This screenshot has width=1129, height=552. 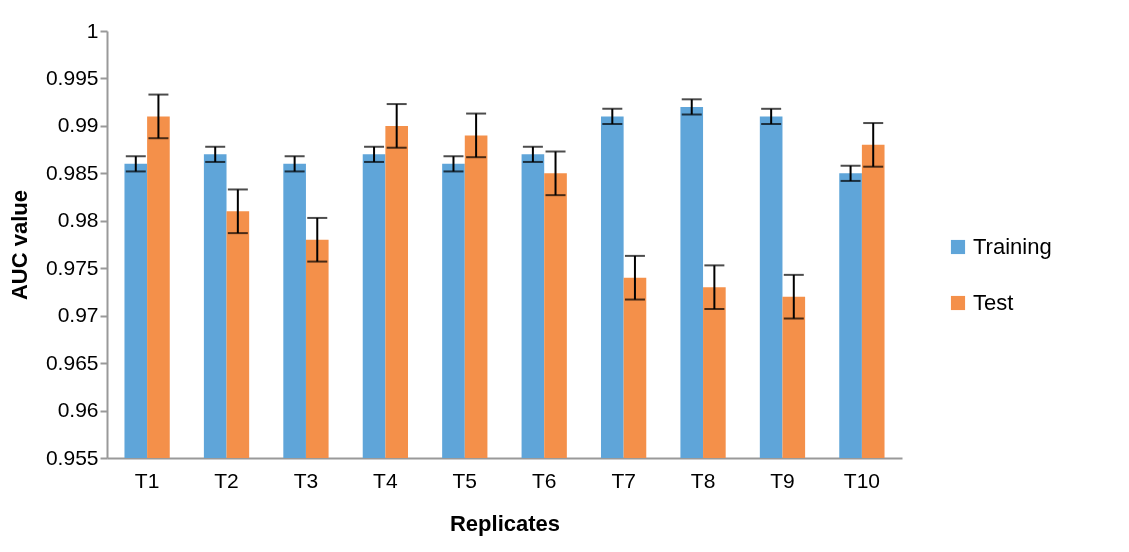 What do you see at coordinates (544, 480) in the screenshot?
I see `x-tick-label: T6` at bounding box center [544, 480].